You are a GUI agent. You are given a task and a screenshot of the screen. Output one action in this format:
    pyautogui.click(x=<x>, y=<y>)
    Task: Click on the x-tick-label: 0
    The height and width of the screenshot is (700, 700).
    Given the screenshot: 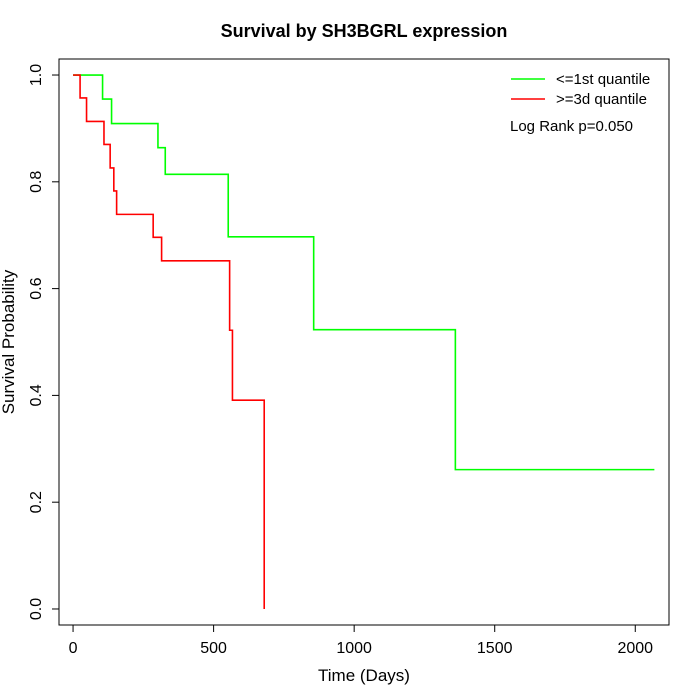 What is the action you would take?
    pyautogui.click(x=73, y=648)
    